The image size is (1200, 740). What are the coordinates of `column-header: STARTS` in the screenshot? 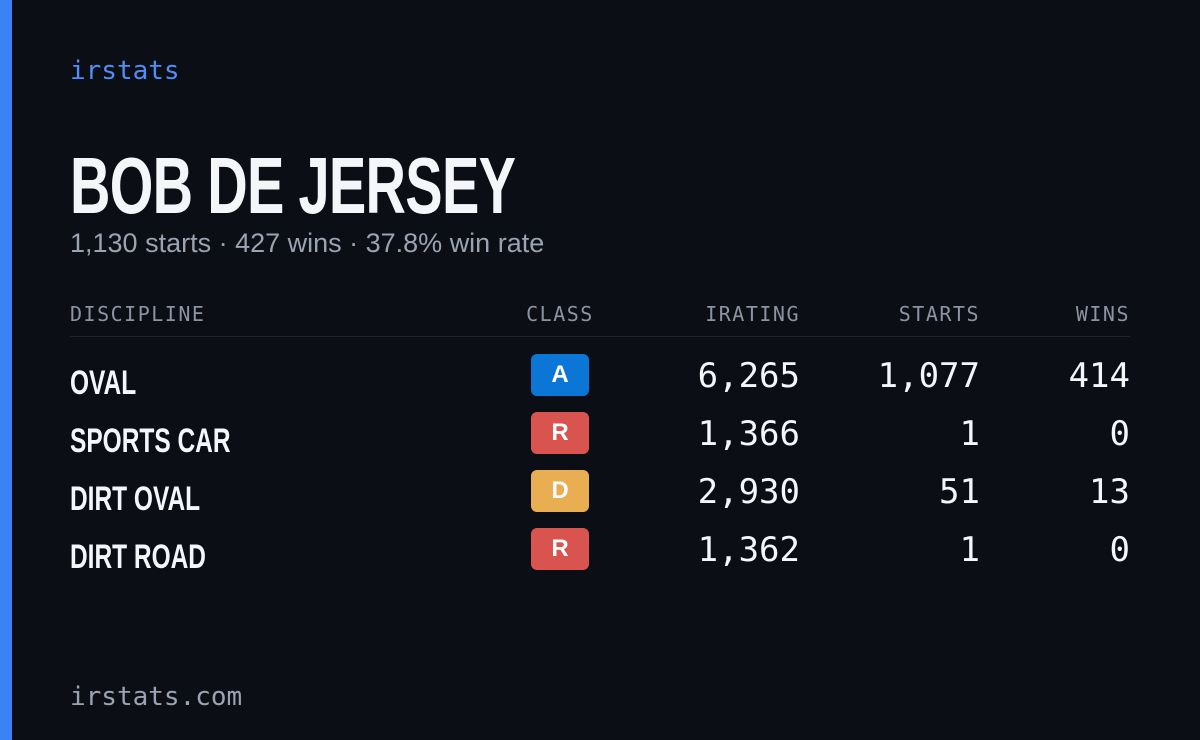 It's located at (939, 314).